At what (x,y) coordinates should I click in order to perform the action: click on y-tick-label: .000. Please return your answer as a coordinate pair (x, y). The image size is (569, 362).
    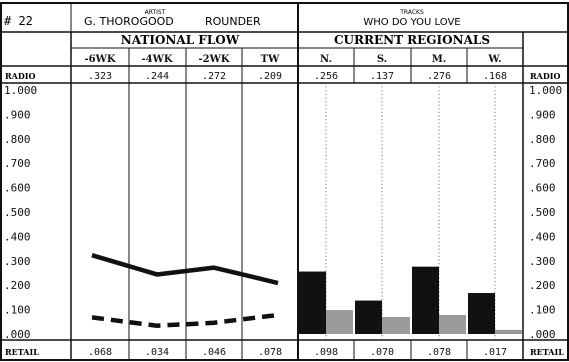
    Looking at the image, I should click on (17, 334).